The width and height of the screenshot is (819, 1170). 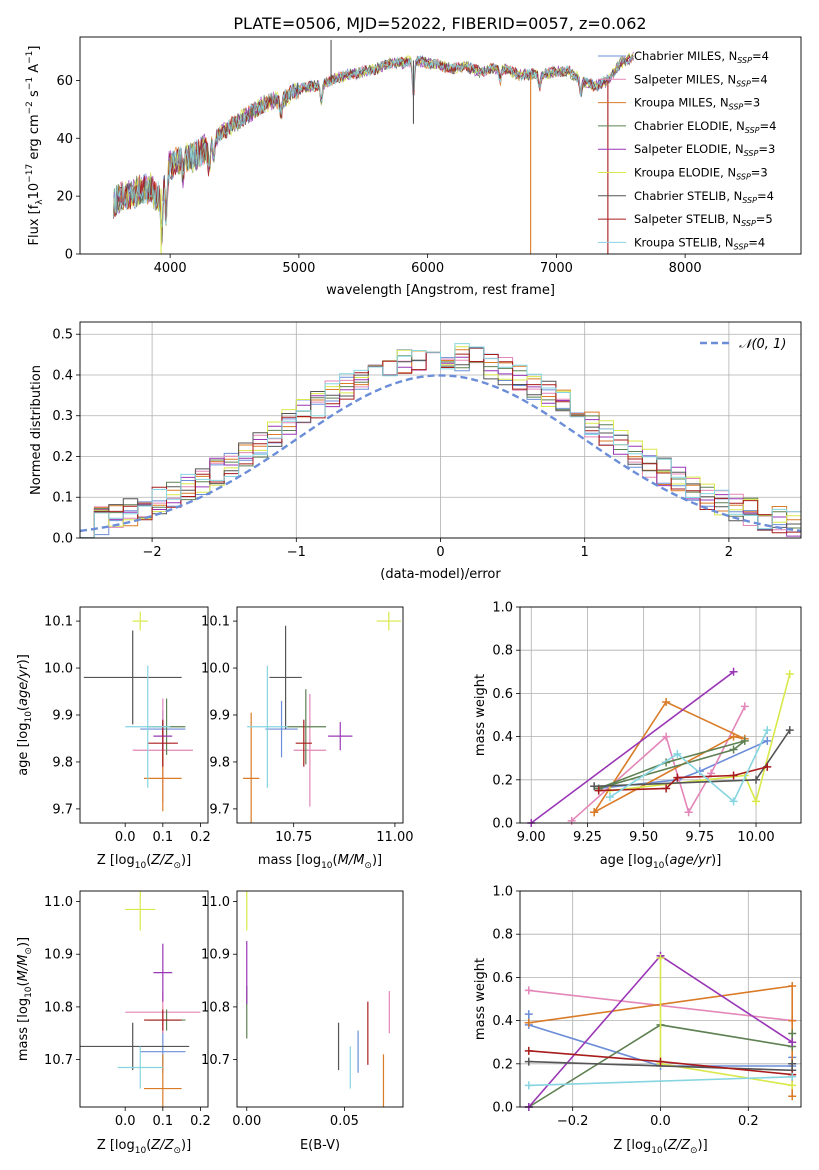 What do you see at coordinates (394, 837) in the screenshot?
I see `x-tick-label: 11.00` at bounding box center [394, 837].